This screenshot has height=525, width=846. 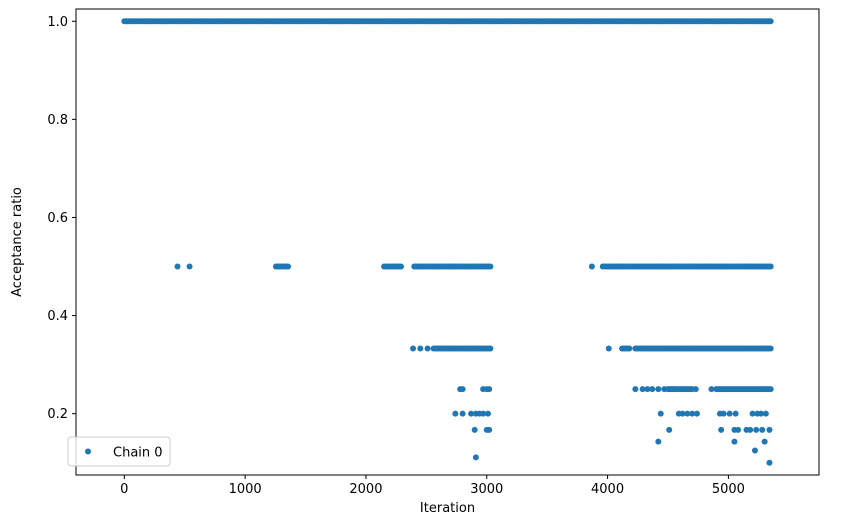 What do you see at coordinates (57, 414) in the screenshot?
I see `y-tick-label: 0.2` at bounding box center [57, 414].